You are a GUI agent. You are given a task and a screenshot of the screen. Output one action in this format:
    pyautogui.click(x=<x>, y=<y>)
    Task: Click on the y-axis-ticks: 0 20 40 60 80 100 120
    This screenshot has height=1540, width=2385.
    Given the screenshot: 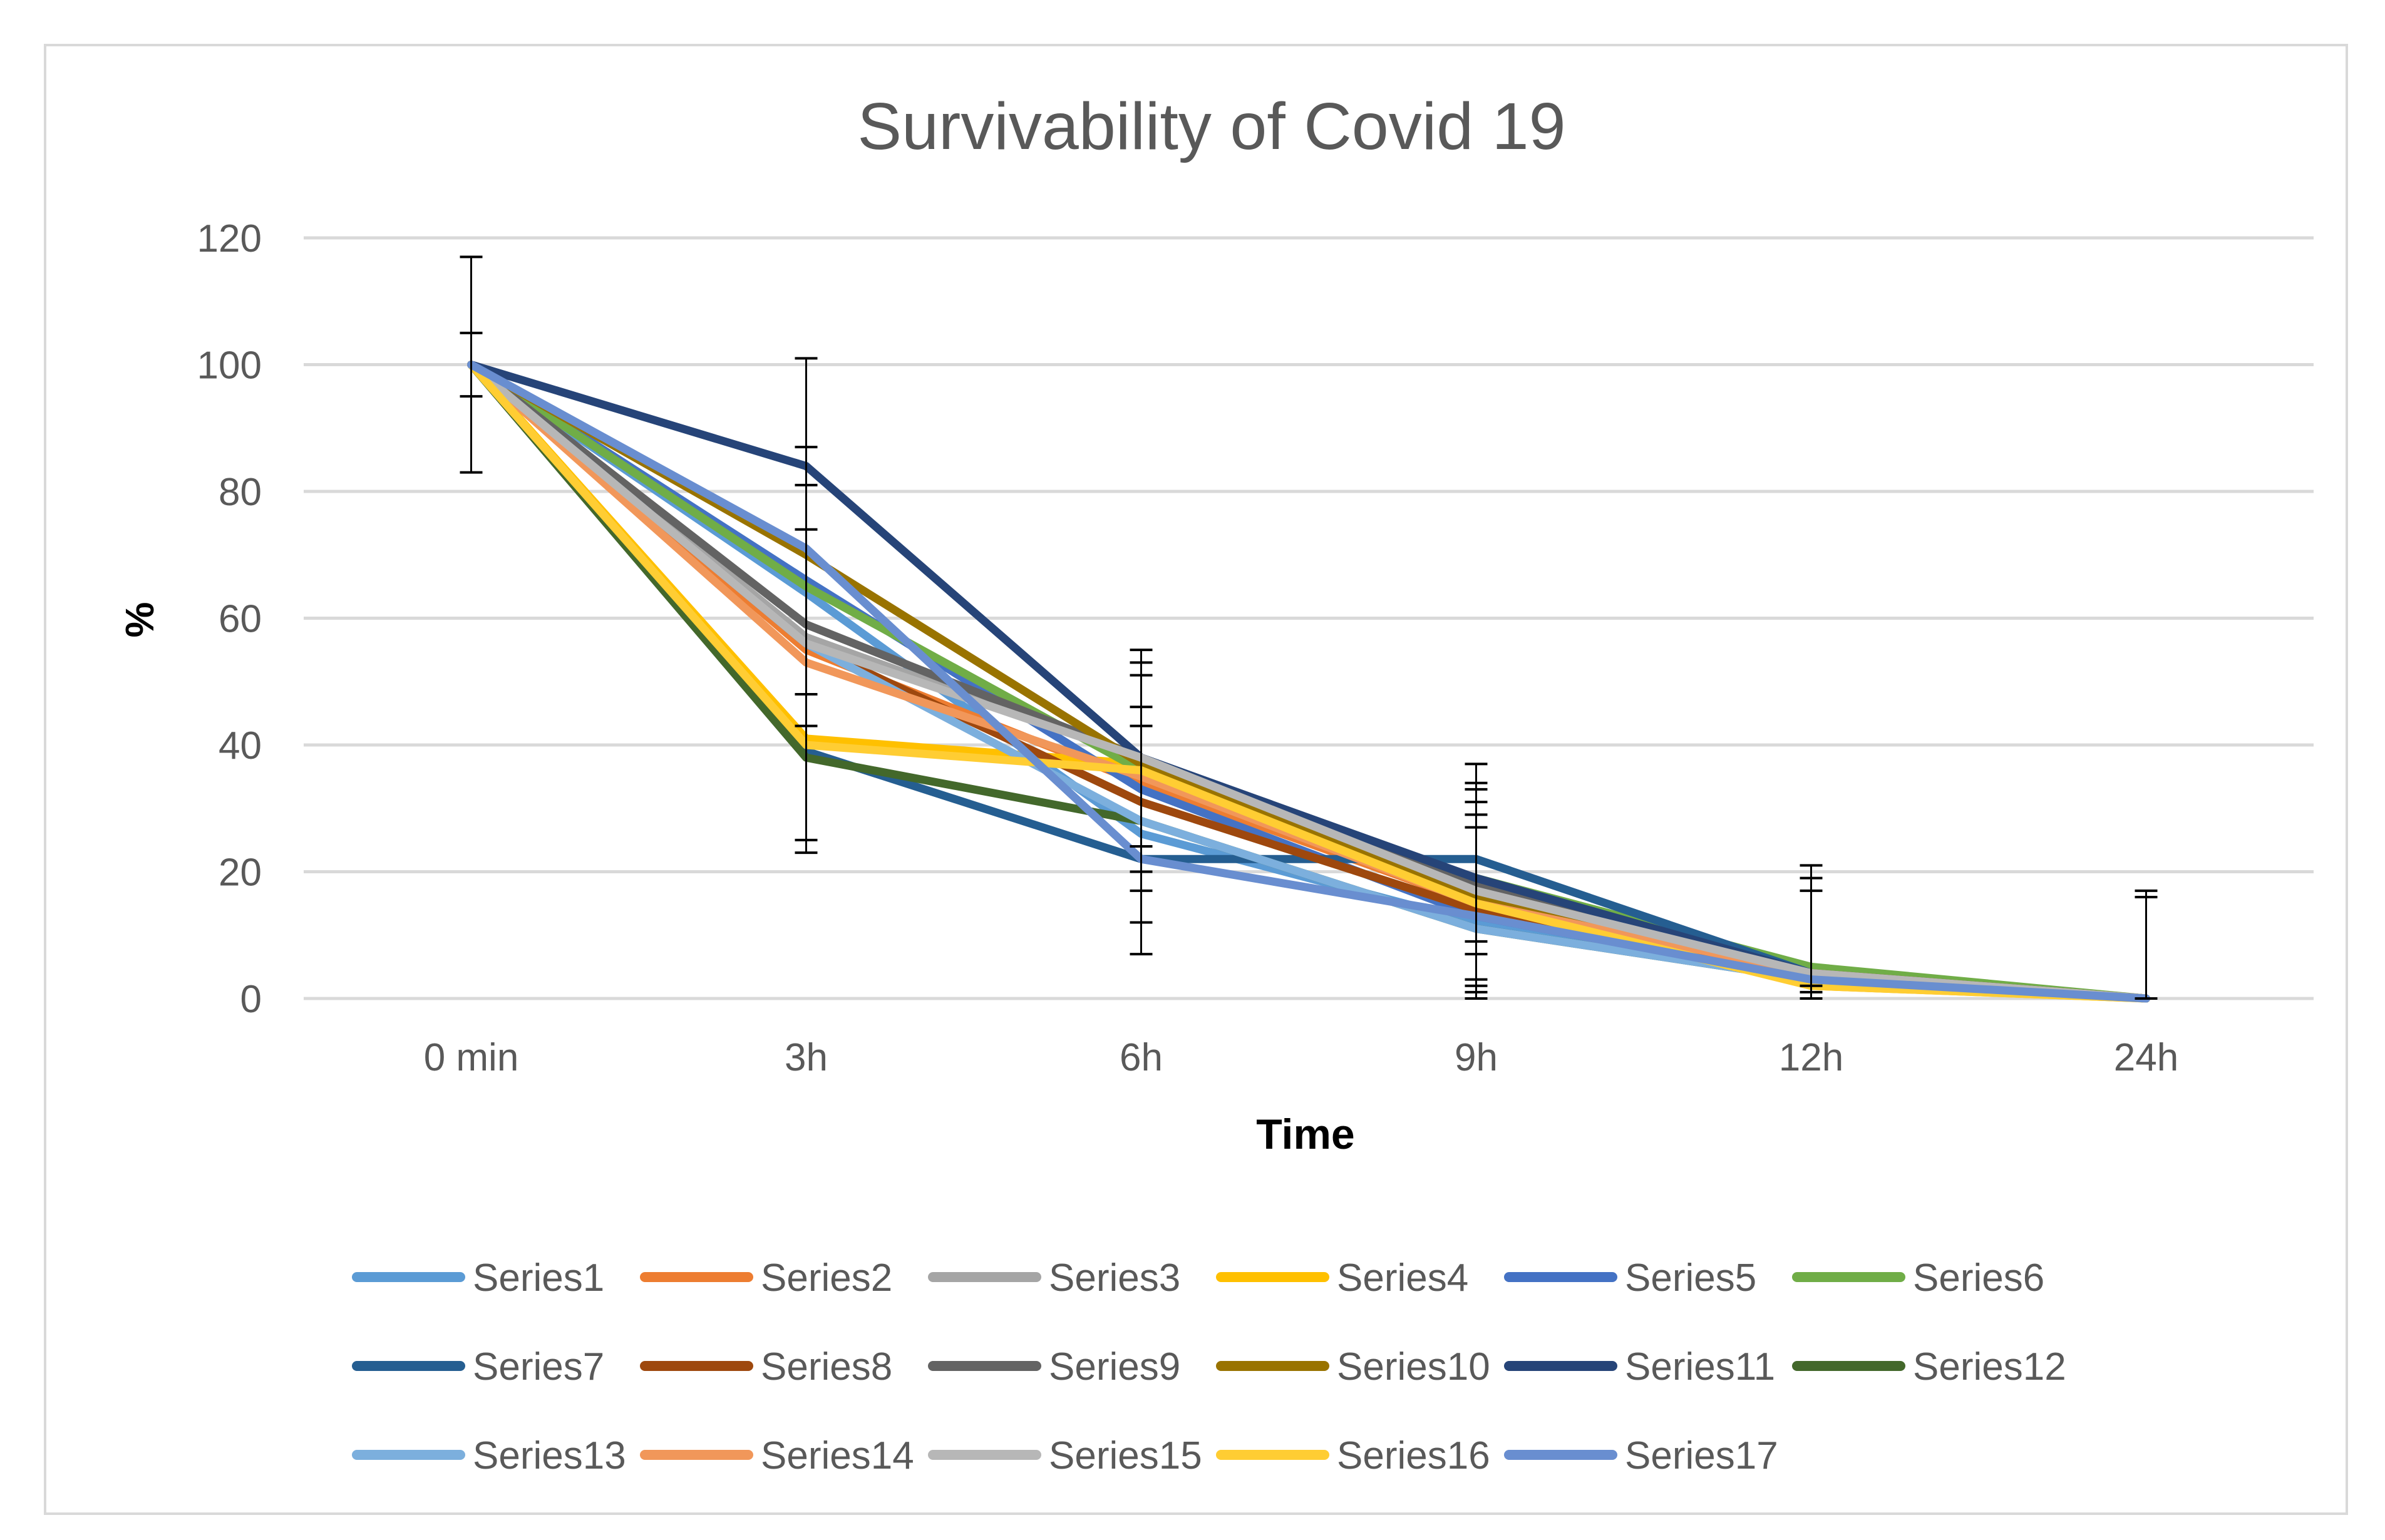 What is the action you would take?
    pyautogui.click(x=229, y=619)
    